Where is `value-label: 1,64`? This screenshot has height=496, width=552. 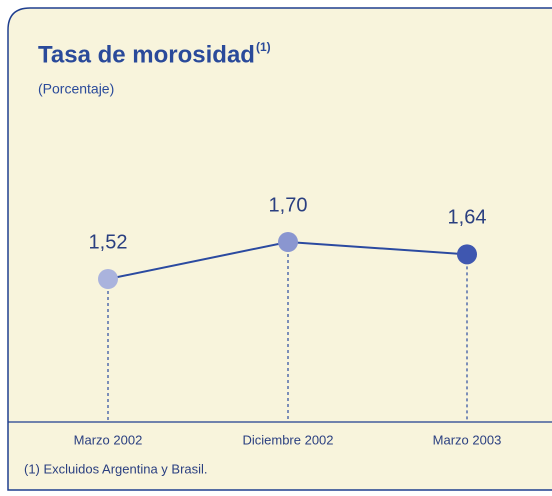
value-label: 1,64 is located at coordinates (467, 218).